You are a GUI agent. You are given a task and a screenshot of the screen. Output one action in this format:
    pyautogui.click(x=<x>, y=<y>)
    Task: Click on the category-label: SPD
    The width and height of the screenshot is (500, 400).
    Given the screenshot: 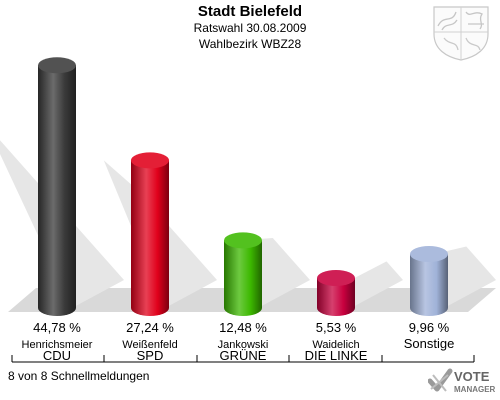 What is the action you would take?
    pyautogui.click(x=150, y=355)
    